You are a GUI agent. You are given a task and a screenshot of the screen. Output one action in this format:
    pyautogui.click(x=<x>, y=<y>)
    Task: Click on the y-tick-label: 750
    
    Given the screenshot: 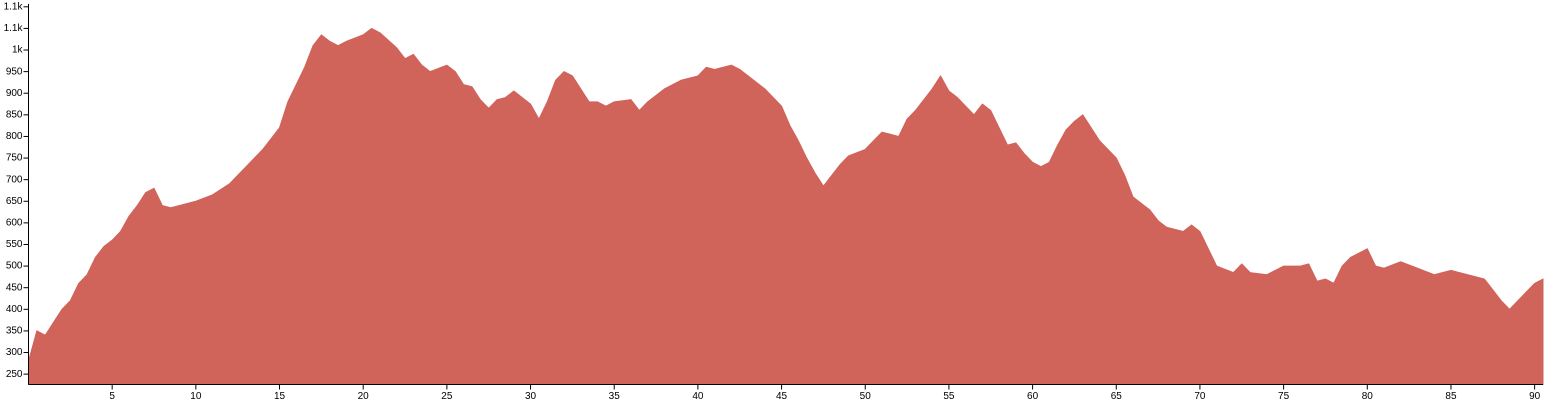 What is the action you would take?
    pyautogui.click(x=14, y=158)
    